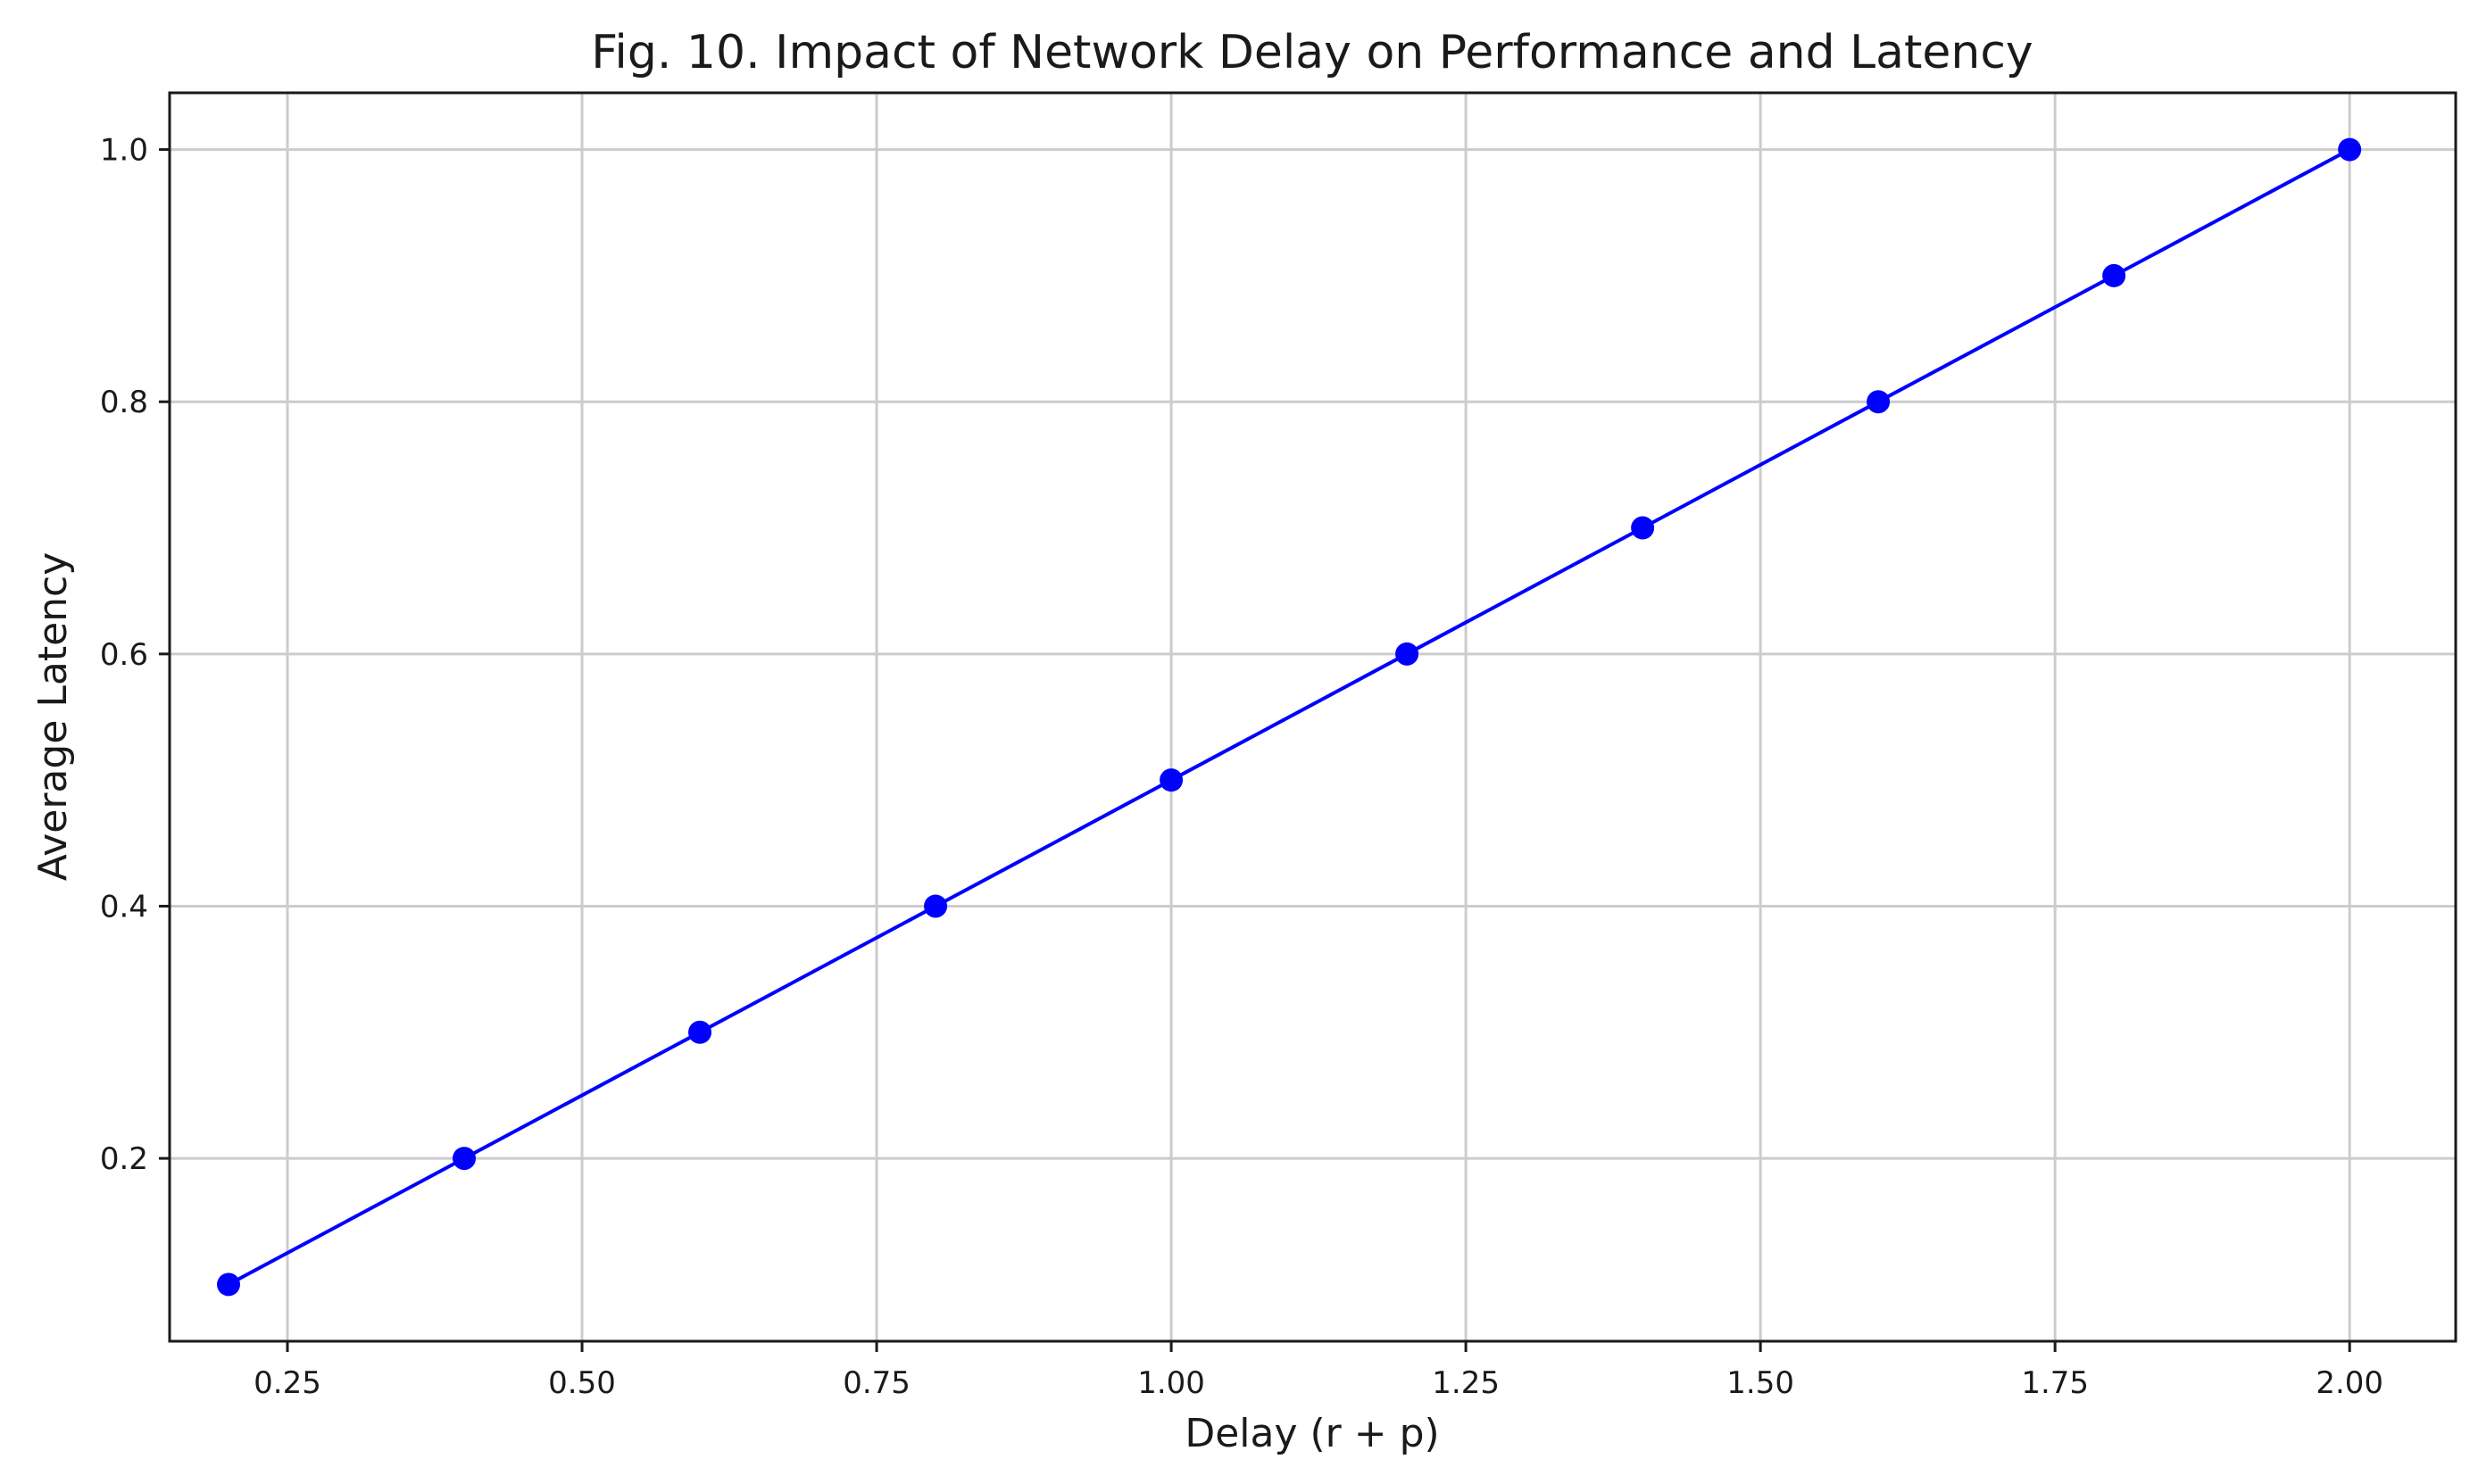  What do you see at coordinates (582, 1383) in the screenshot?
I see `x-tick-label: 0.50` at bounding box center [582, 1383].